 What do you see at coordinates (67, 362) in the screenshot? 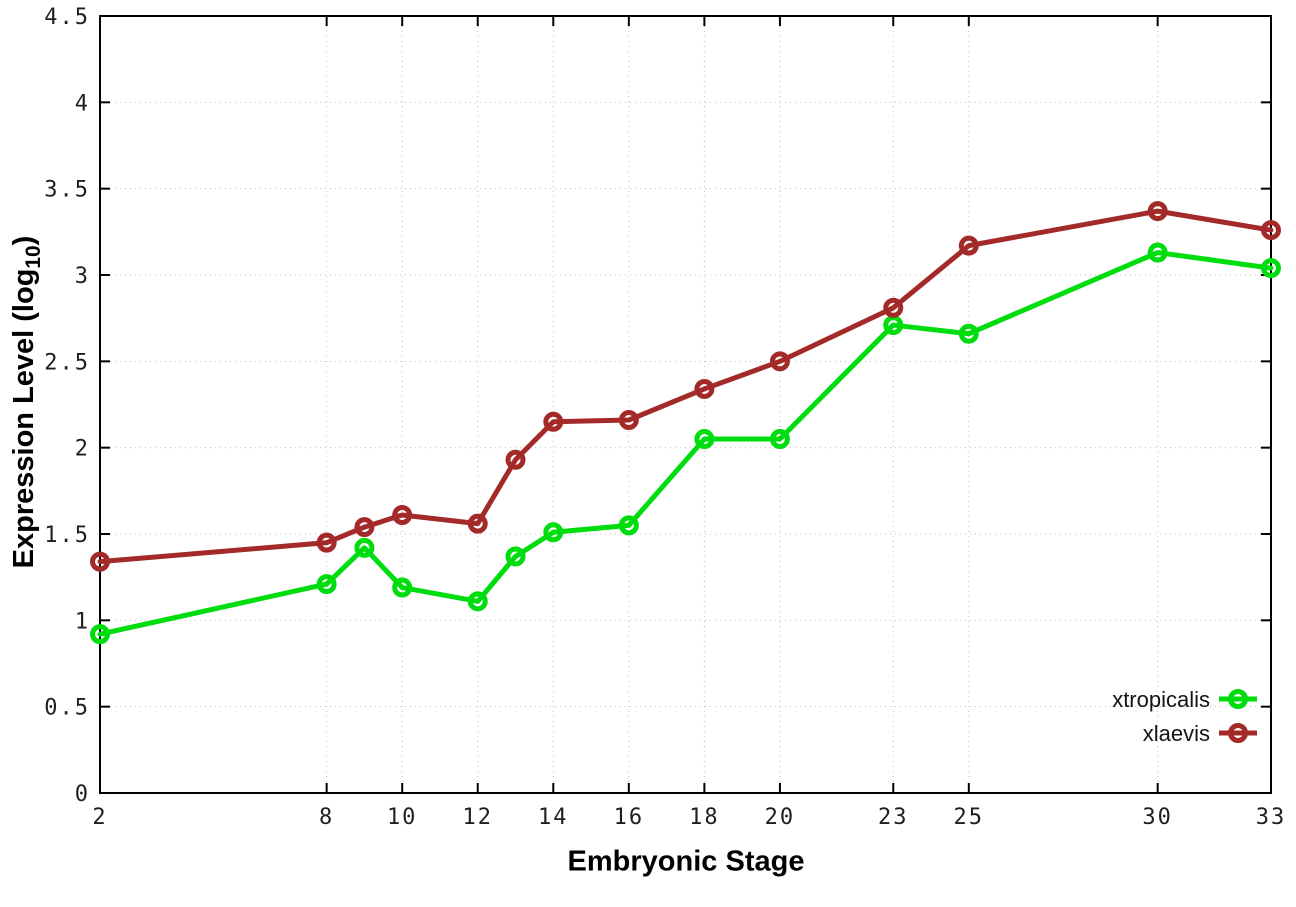
I see `y-tick-label: 2.5` at bounding box center [67, 362].